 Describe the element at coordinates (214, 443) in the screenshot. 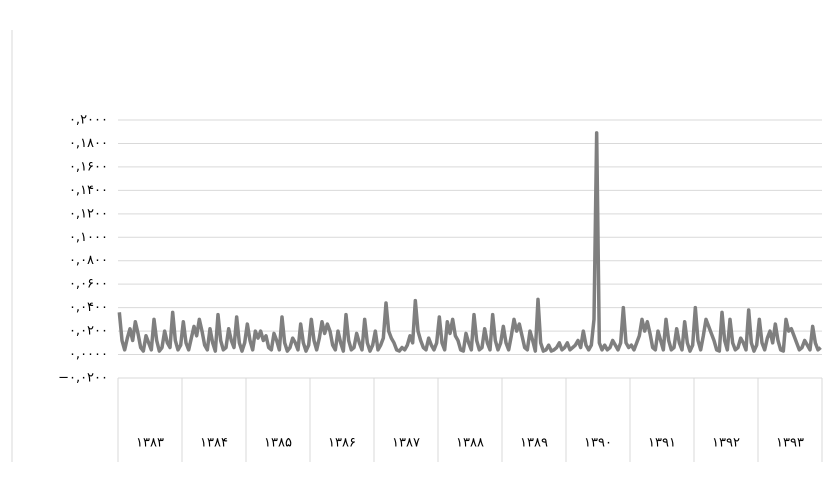

I see `group-label: ۱۳۸۴` at that location.